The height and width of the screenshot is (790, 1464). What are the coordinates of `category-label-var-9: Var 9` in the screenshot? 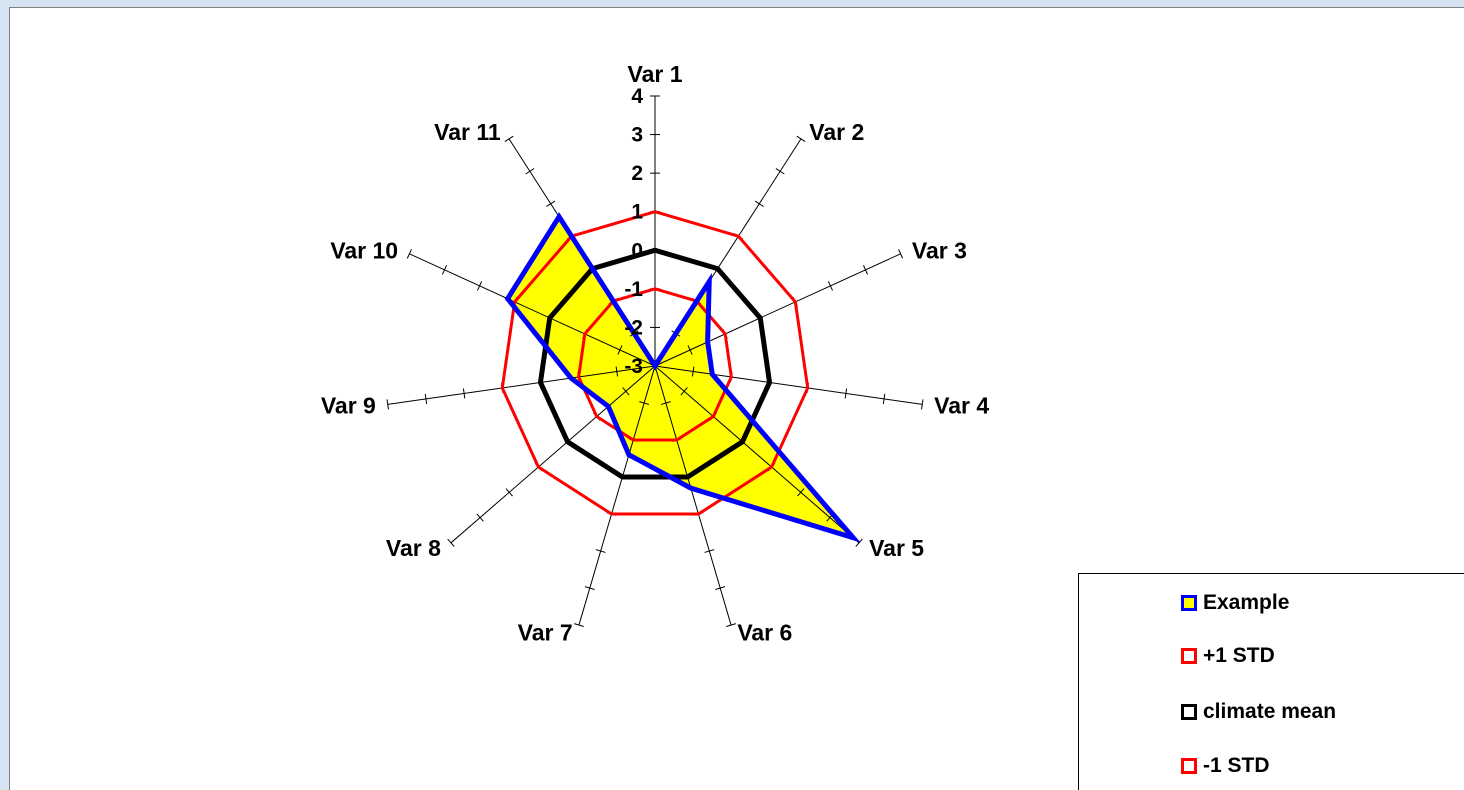 It's located at (348, 406).